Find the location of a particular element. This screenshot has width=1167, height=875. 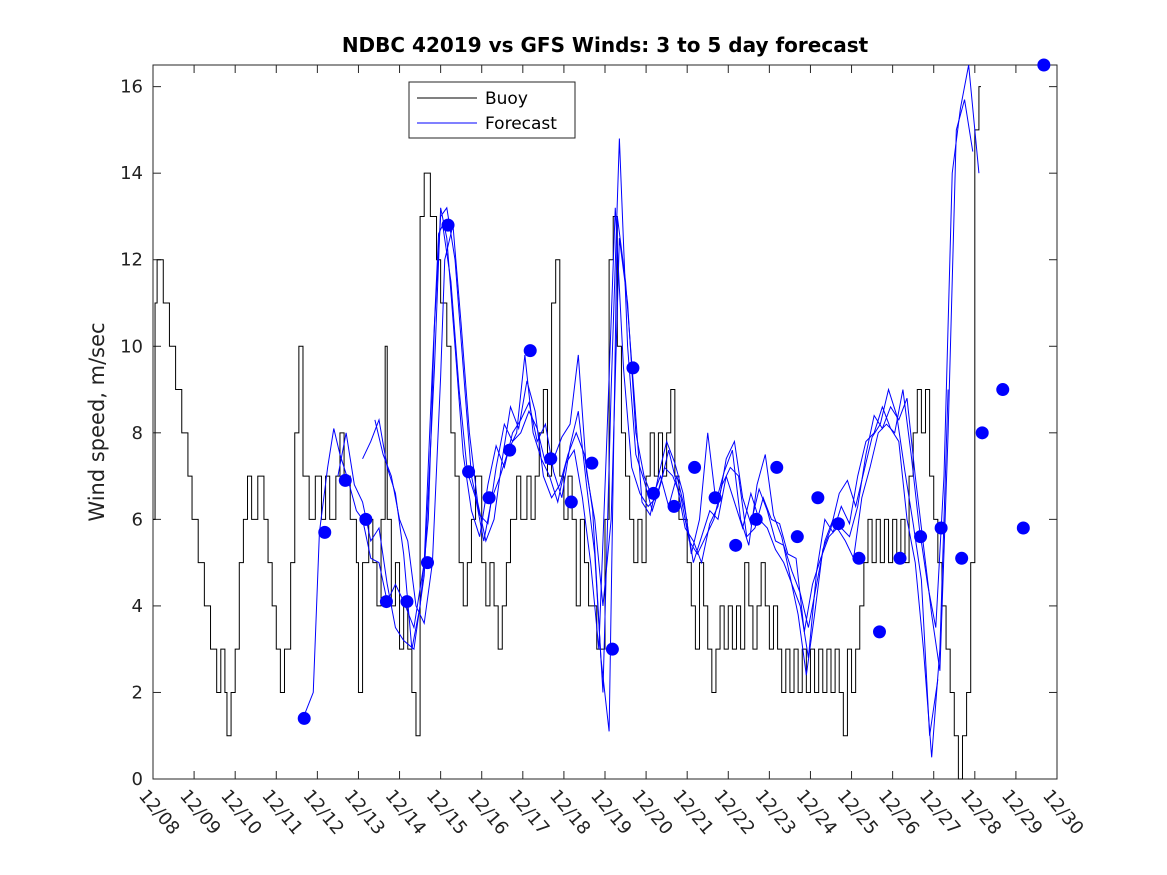

legend-box is located at coordinates (492, 110).